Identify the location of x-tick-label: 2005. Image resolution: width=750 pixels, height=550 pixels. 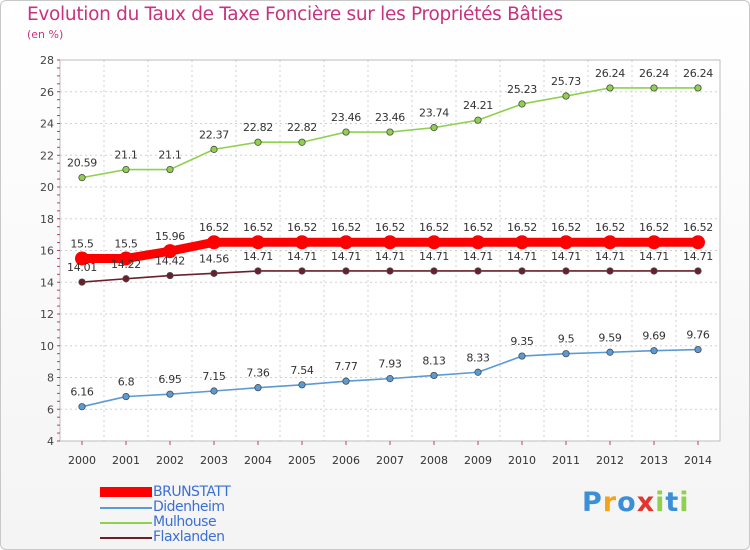
(302, 460).